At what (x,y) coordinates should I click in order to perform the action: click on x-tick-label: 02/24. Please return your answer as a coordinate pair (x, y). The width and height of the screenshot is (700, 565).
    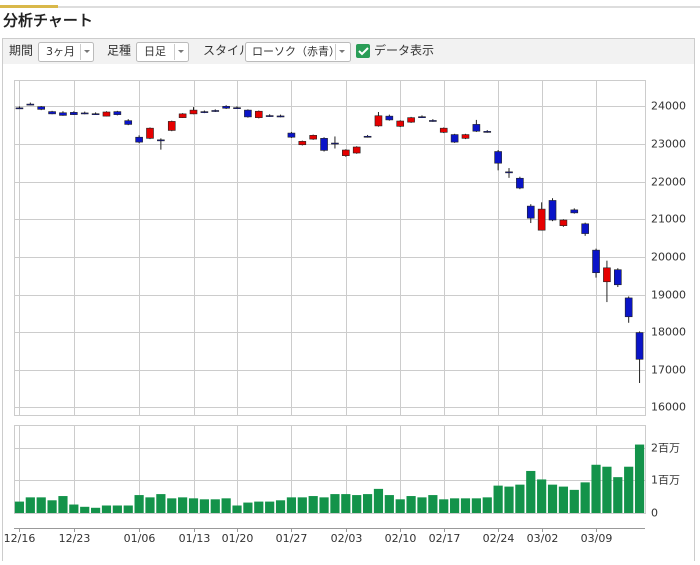
    Looking at the image, I should click on (499, 538).